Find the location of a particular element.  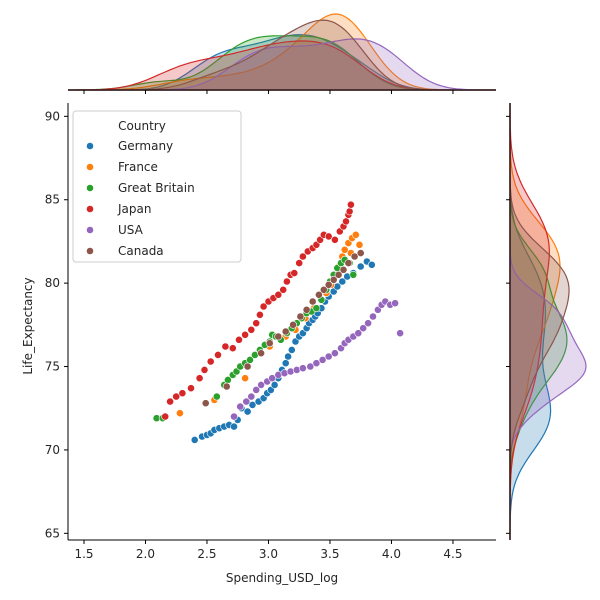

legend-frame is located at coordinates (157, 186).